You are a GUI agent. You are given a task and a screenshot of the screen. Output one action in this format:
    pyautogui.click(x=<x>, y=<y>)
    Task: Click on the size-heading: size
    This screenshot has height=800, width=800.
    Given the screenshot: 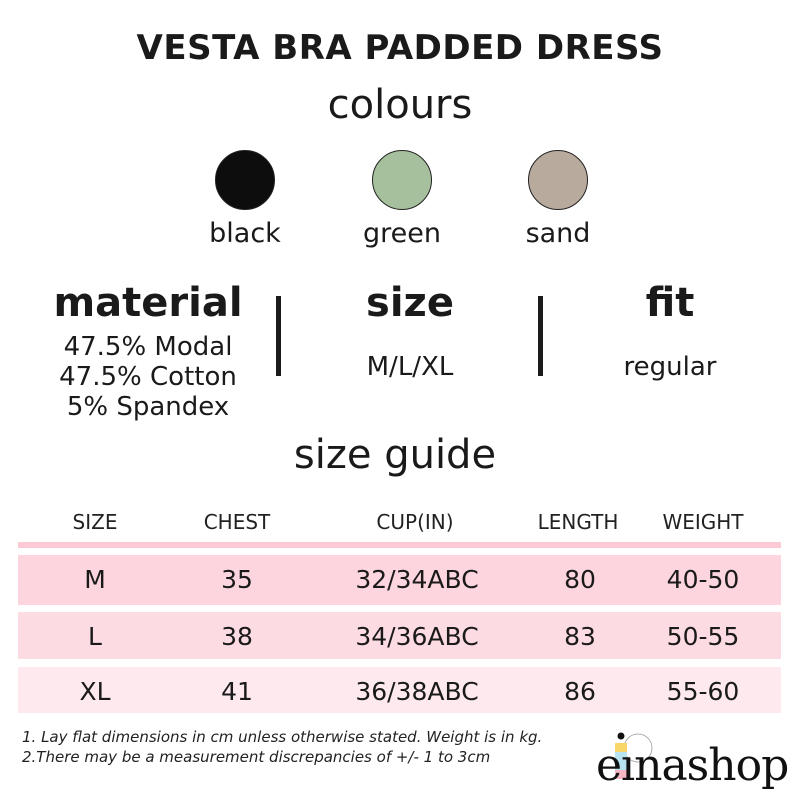 What is the action you would take?
    pyautogui.click(x=410, y=303)
    